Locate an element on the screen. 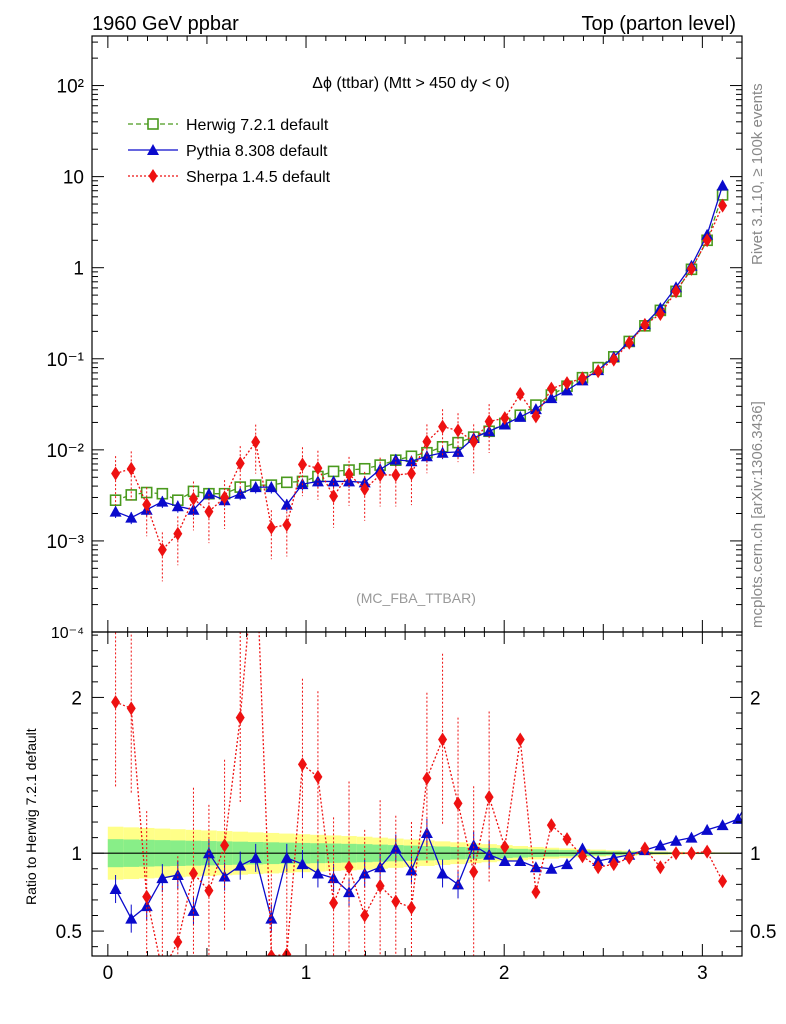 The width and height of the screenshot is (786, 1024). ratio-y-tick-label: 1 is located at coordinates (76, 854).